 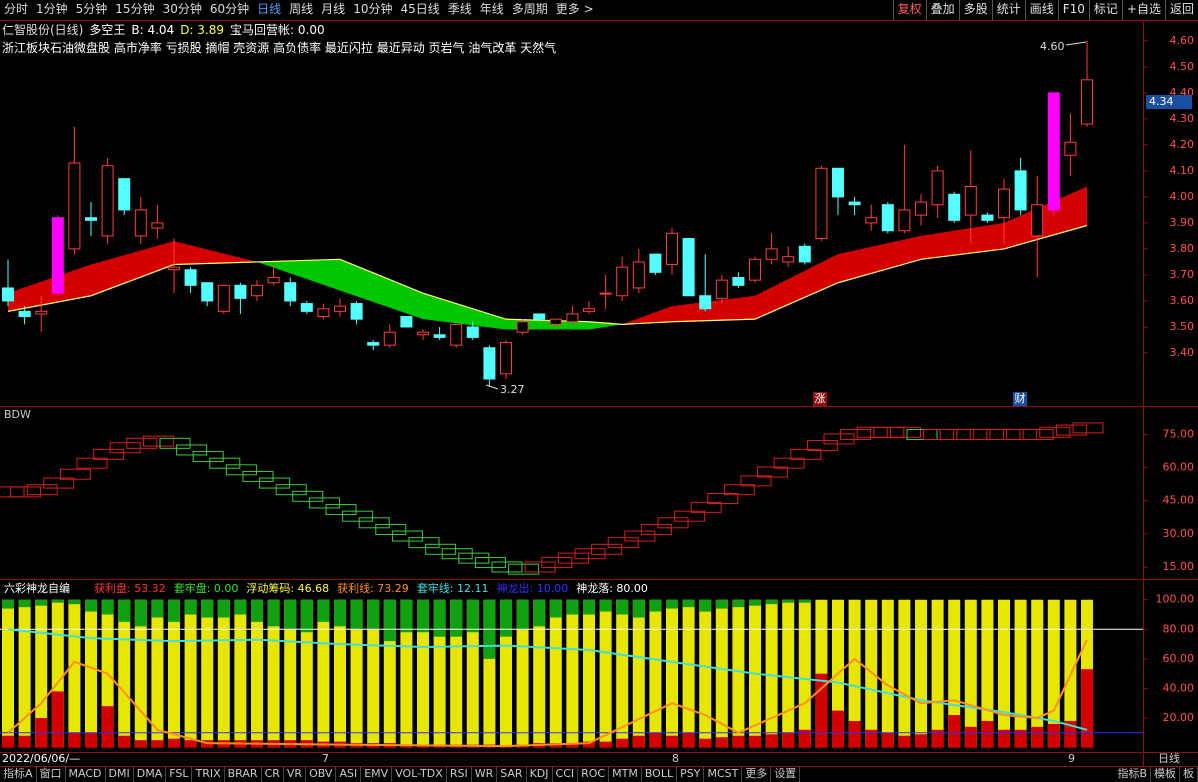 What do you see at coordinates (419, 774) in the screenshot?
I see `indicator-tab: VOL-TDX` at bounding box center [419, 774].